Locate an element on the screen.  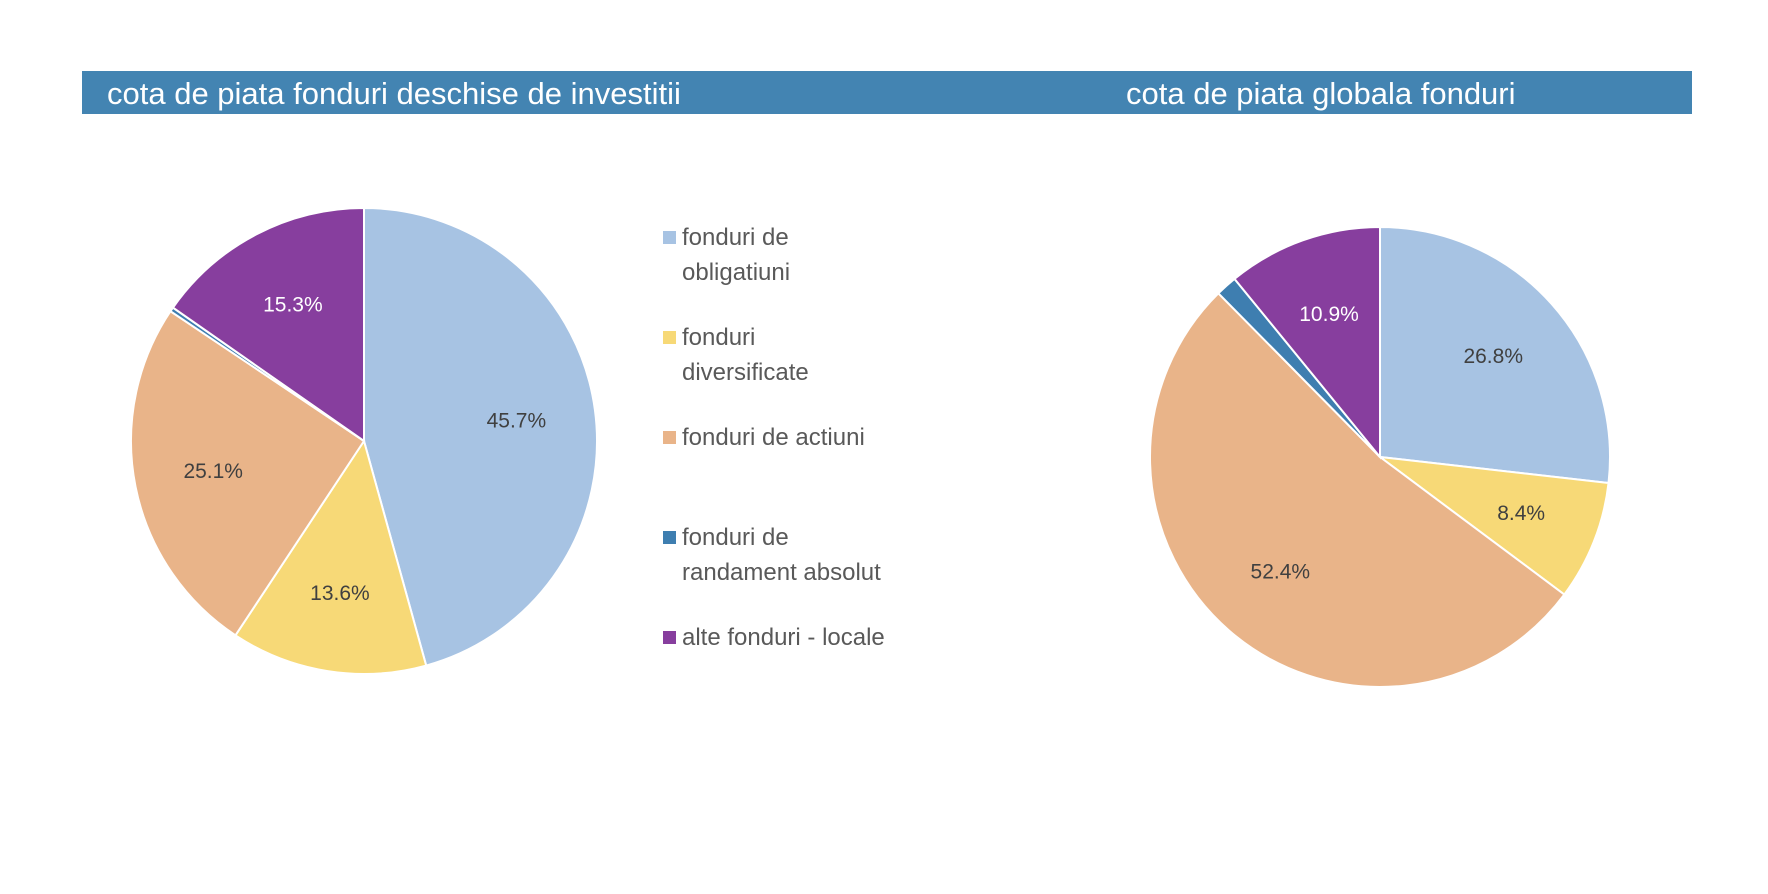
legend-swatch-obligatiuni is located at coordinates (669, 237).